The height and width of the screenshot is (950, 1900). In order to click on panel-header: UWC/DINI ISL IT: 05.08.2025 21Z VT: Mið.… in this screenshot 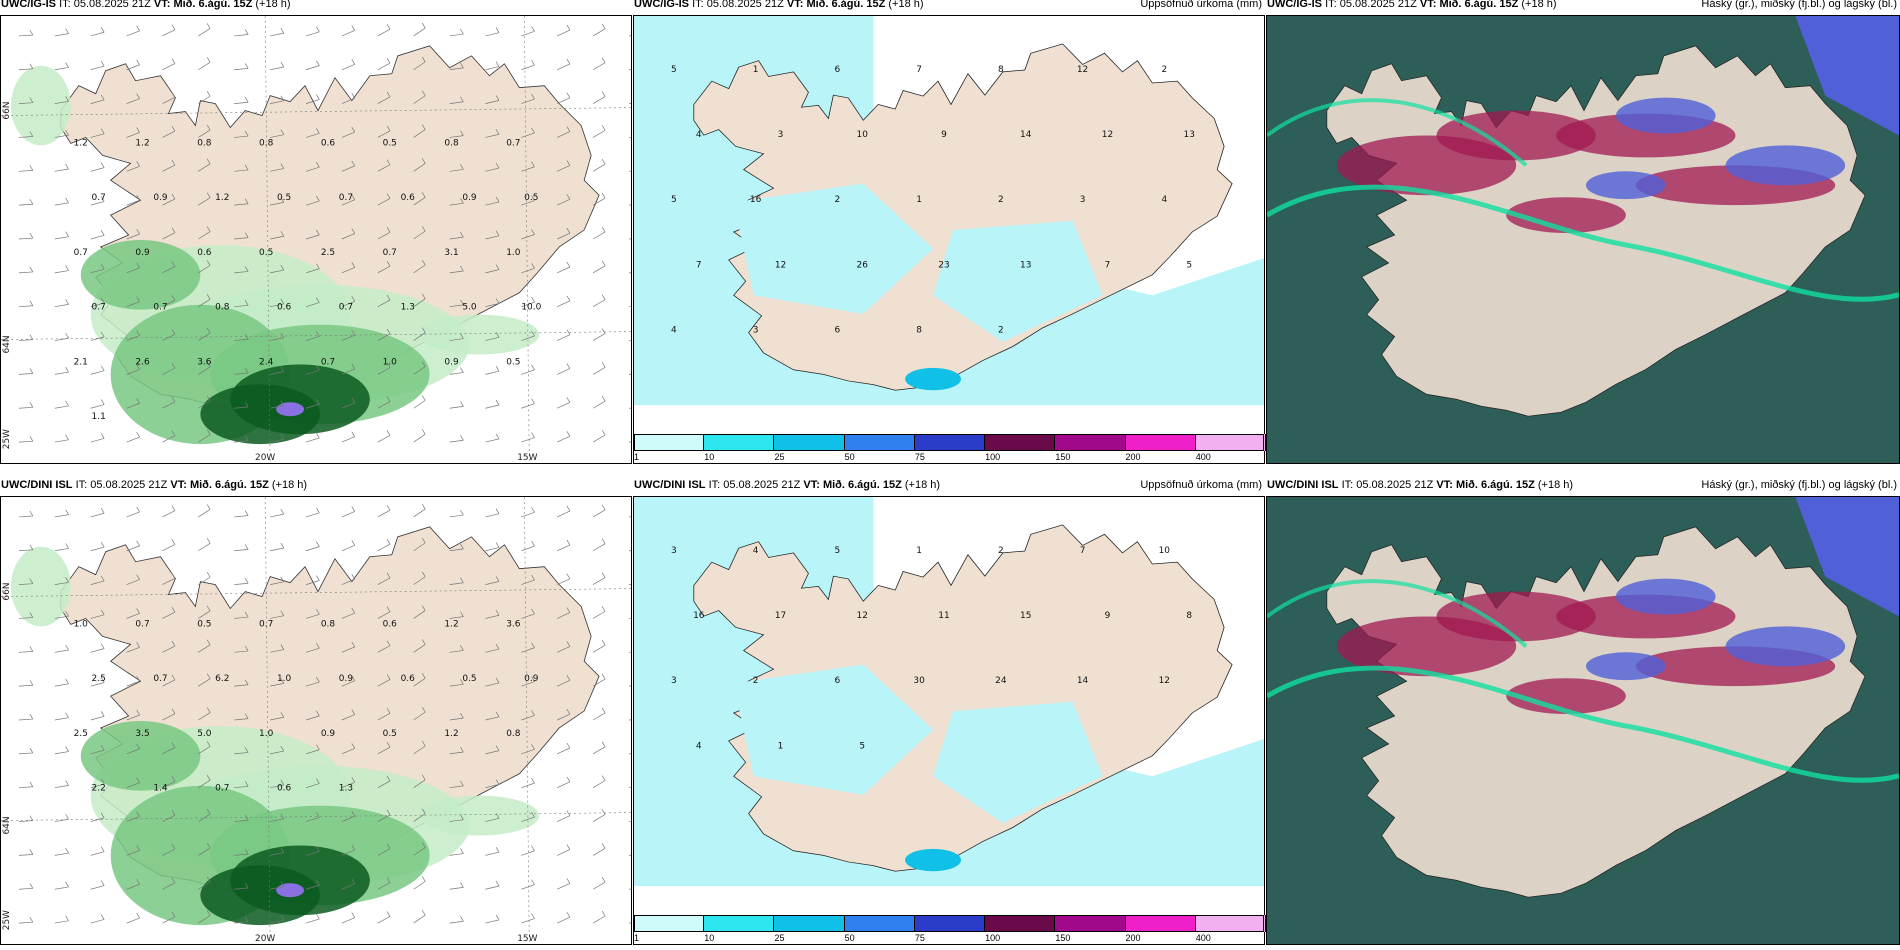, I will do `click(154, 485)`.